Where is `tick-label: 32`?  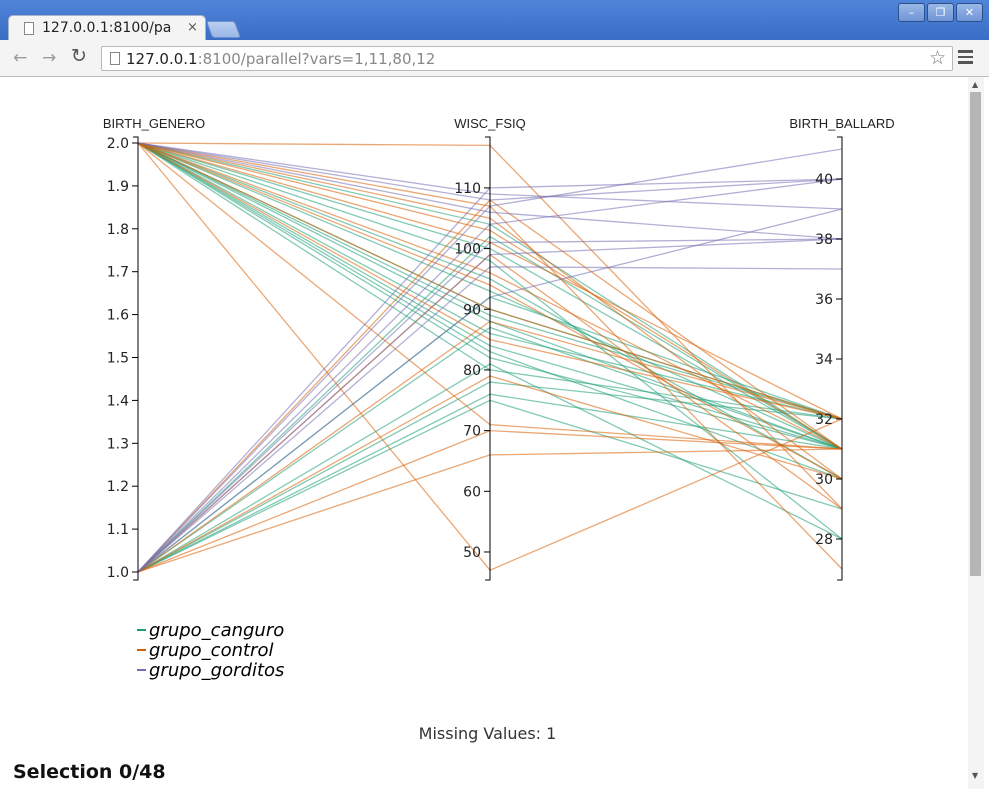 tick-label: 32 is located at coordinates (824, 420).